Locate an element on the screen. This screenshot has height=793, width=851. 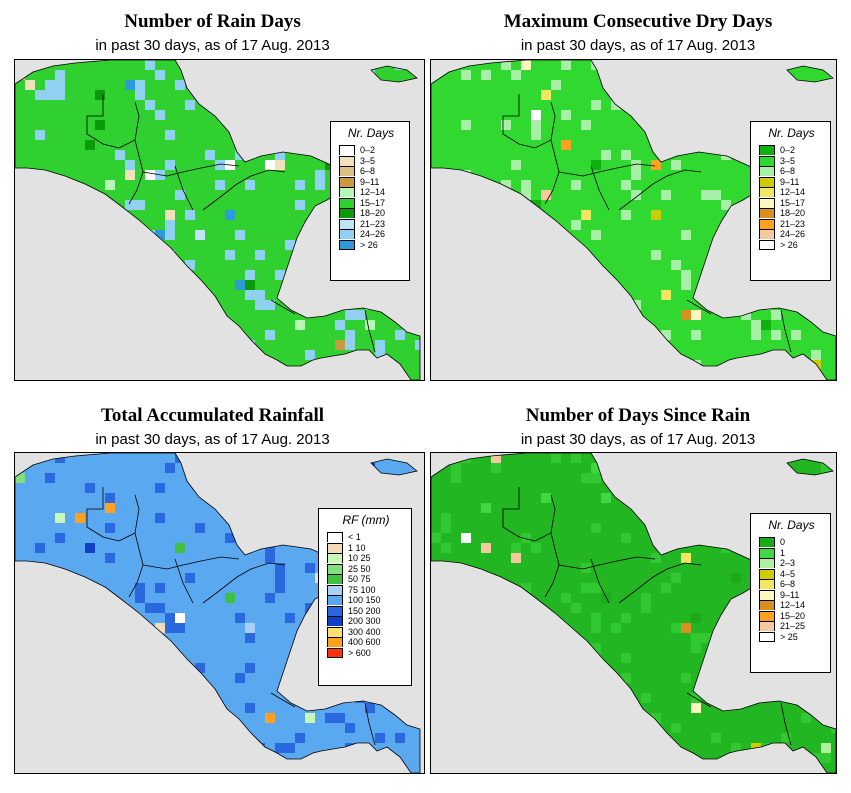
legend-item: 21–25 is located at coordinates (791, 626).